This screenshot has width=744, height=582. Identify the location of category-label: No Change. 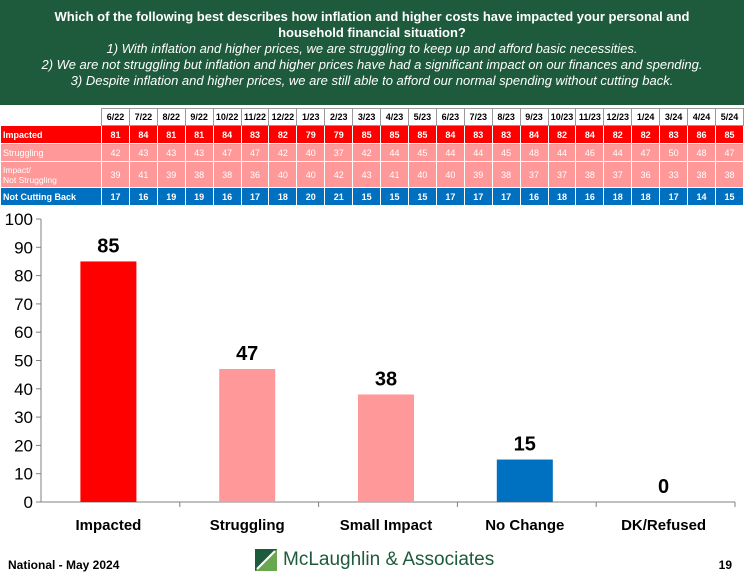
(524, 525).